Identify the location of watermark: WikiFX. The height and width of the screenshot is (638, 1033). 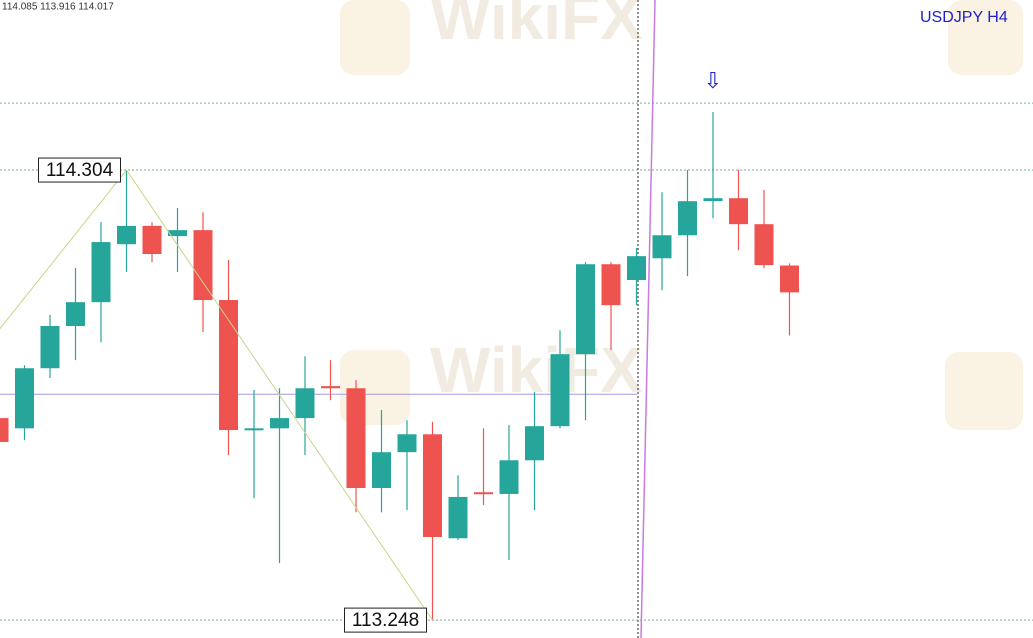
(536, 26).